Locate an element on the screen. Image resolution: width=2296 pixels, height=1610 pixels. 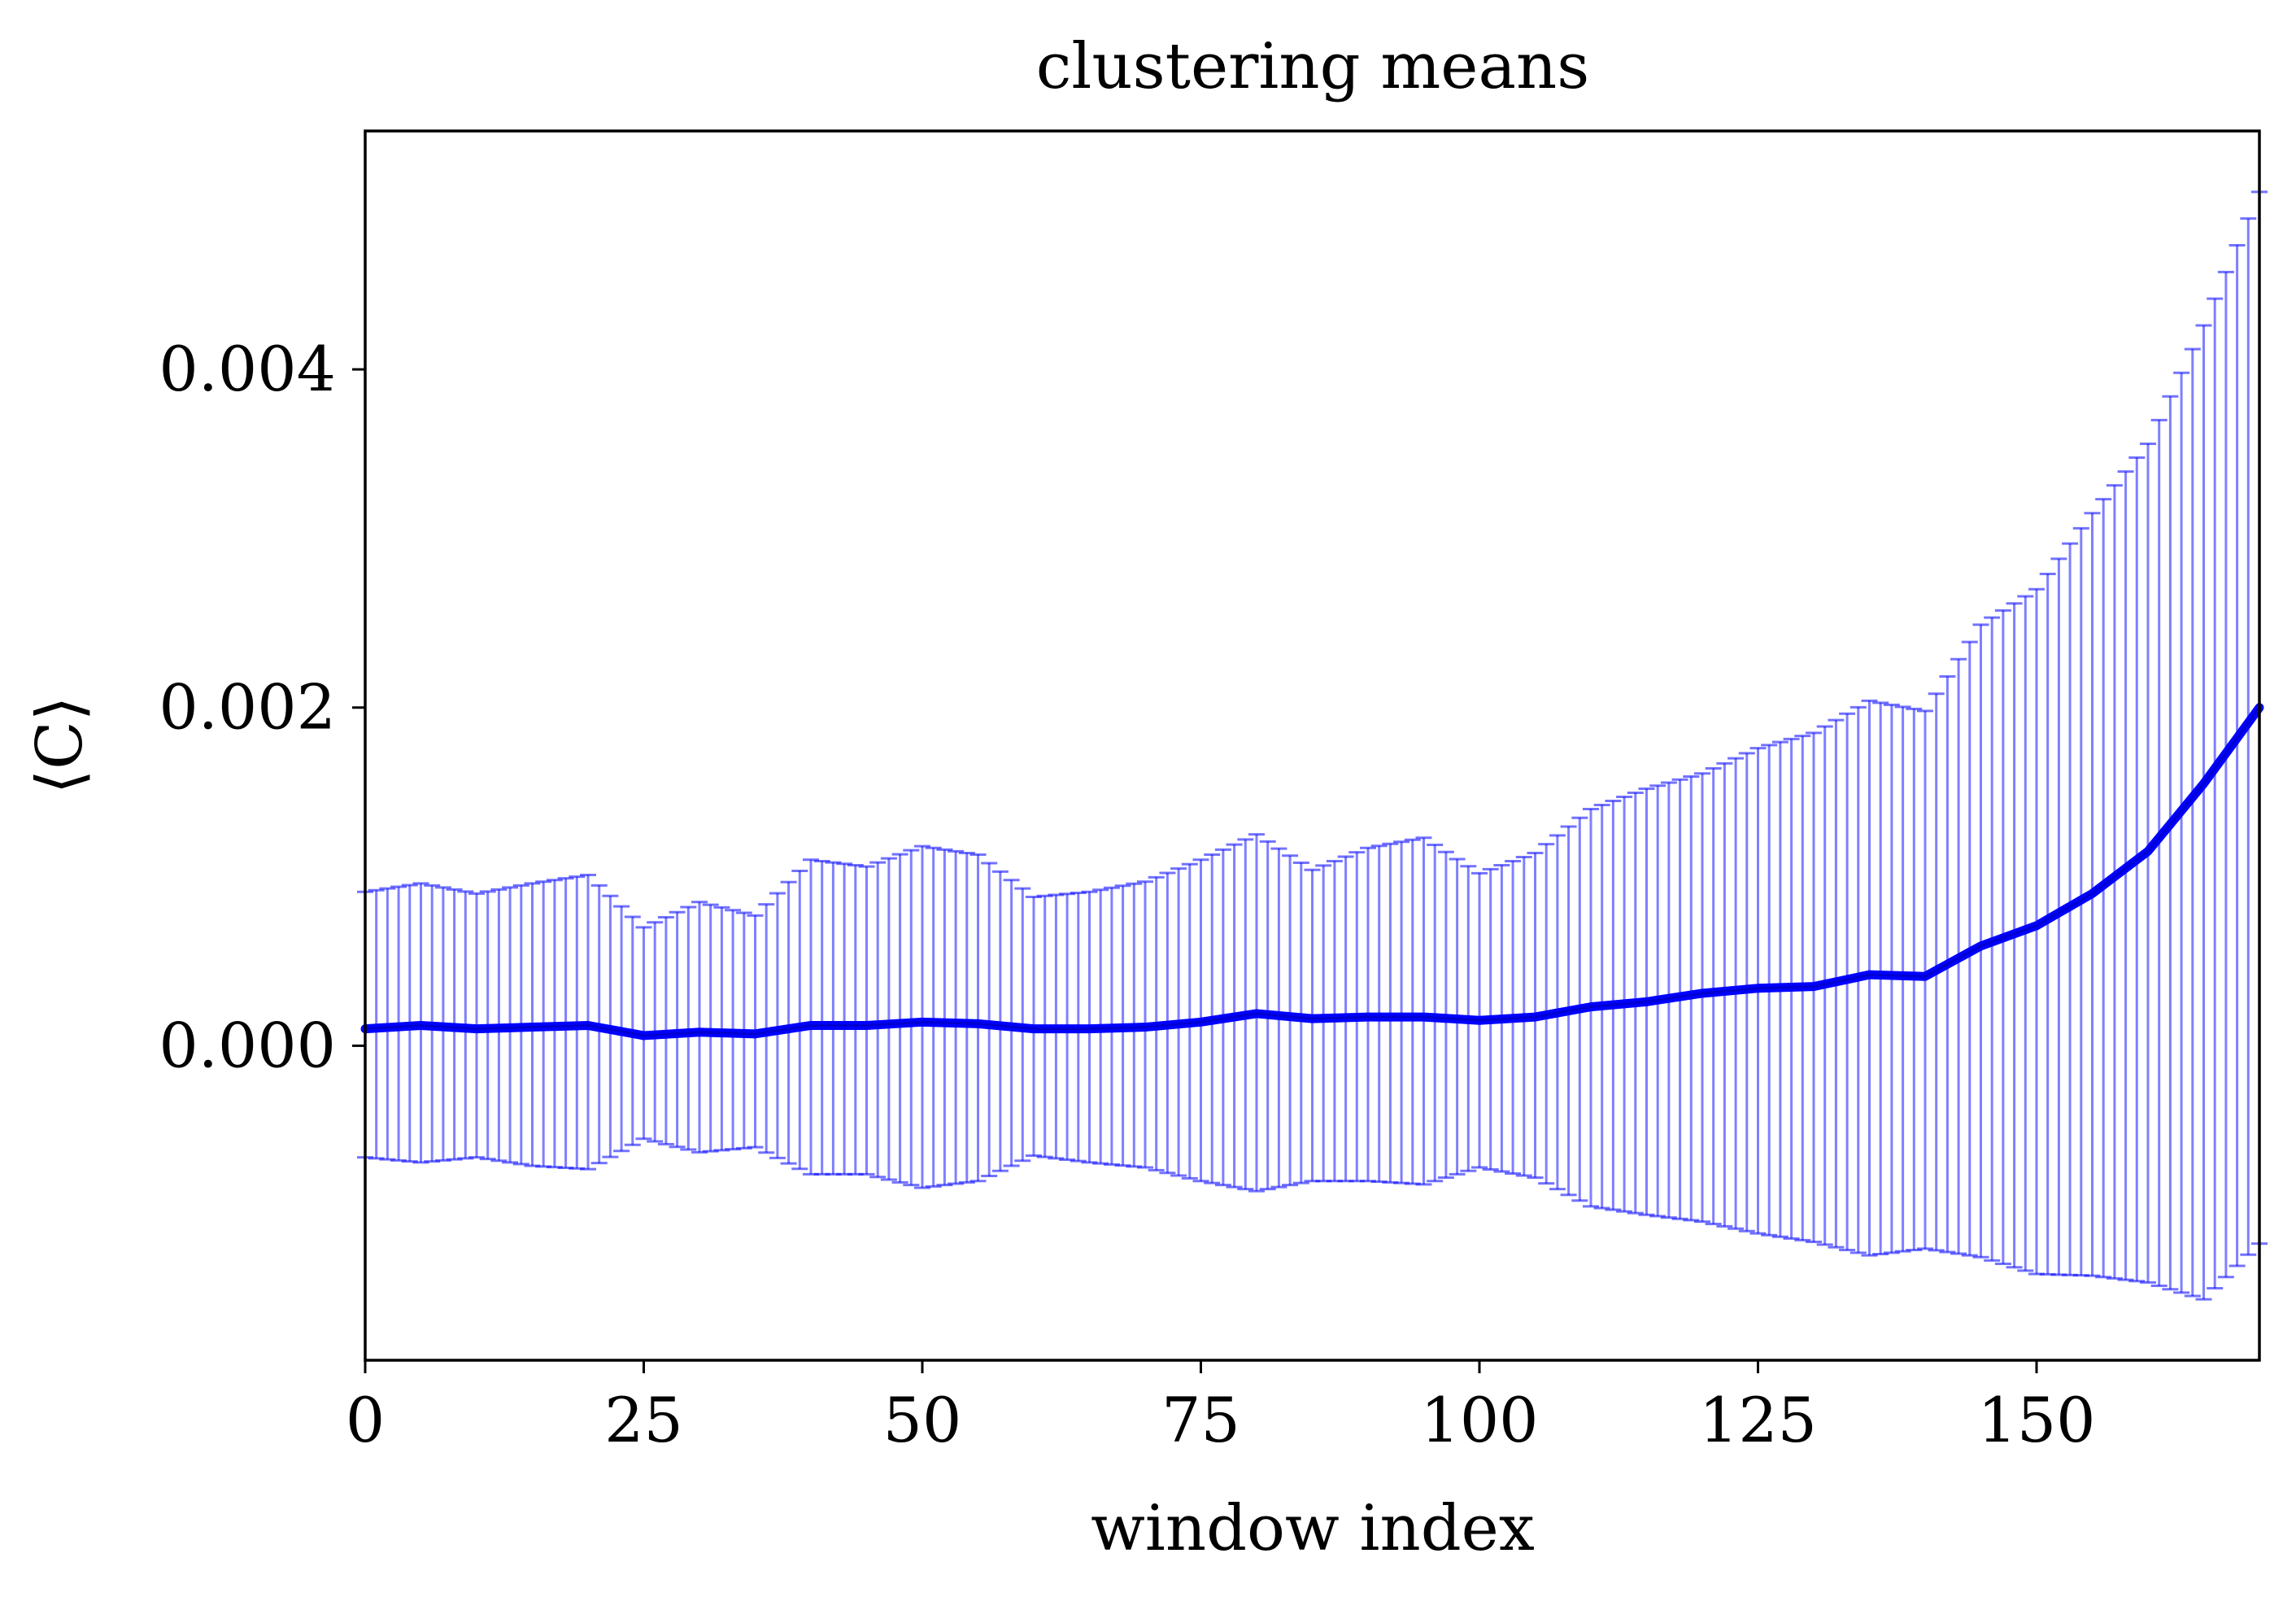
x-tick-label: 75 is located at coordinates (1200, 1420).